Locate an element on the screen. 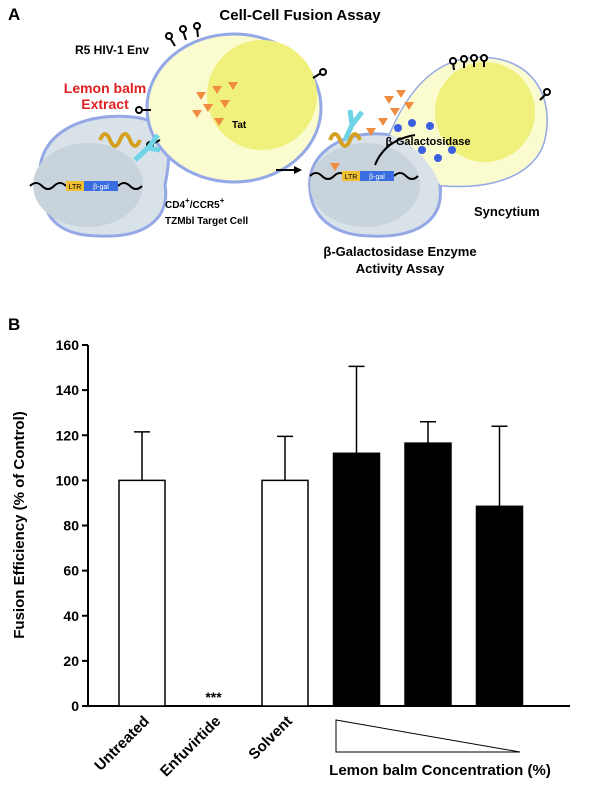 This screenshot has height=797, width=600. extract-label: Extract is located at coordinates (105, 104).